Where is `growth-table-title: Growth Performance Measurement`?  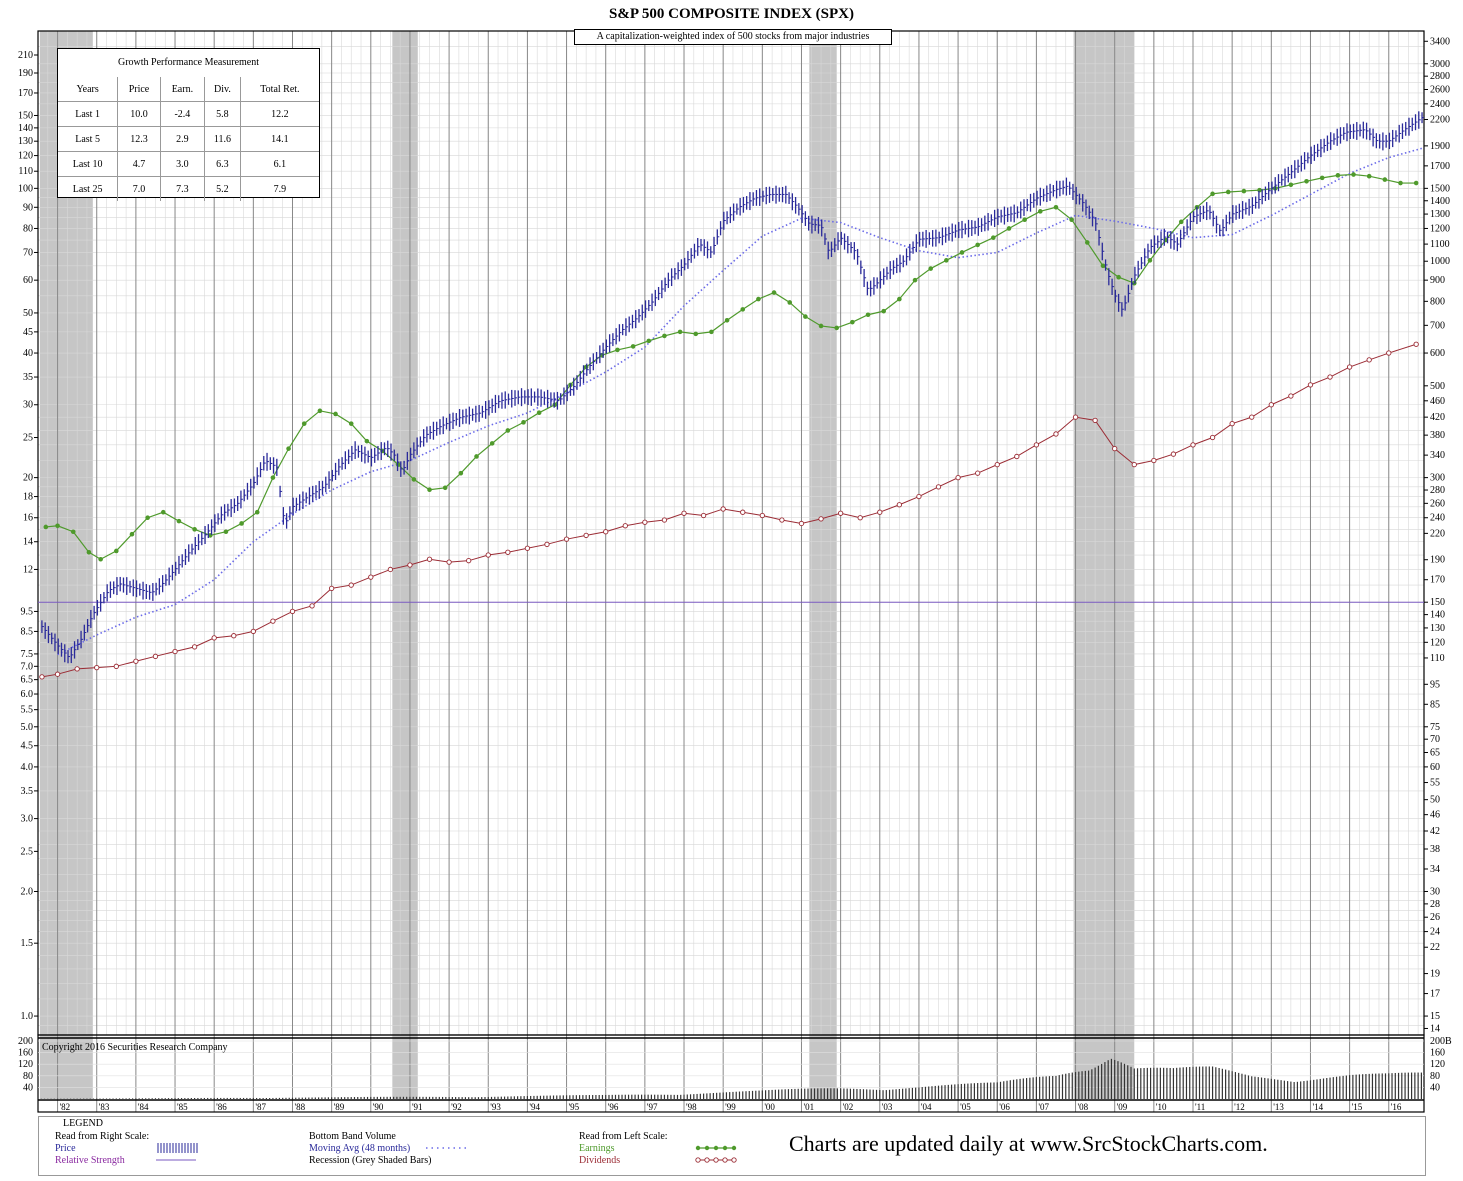
growth-table-title: Growth Performance Measurement is located at coordinates (188, 62).